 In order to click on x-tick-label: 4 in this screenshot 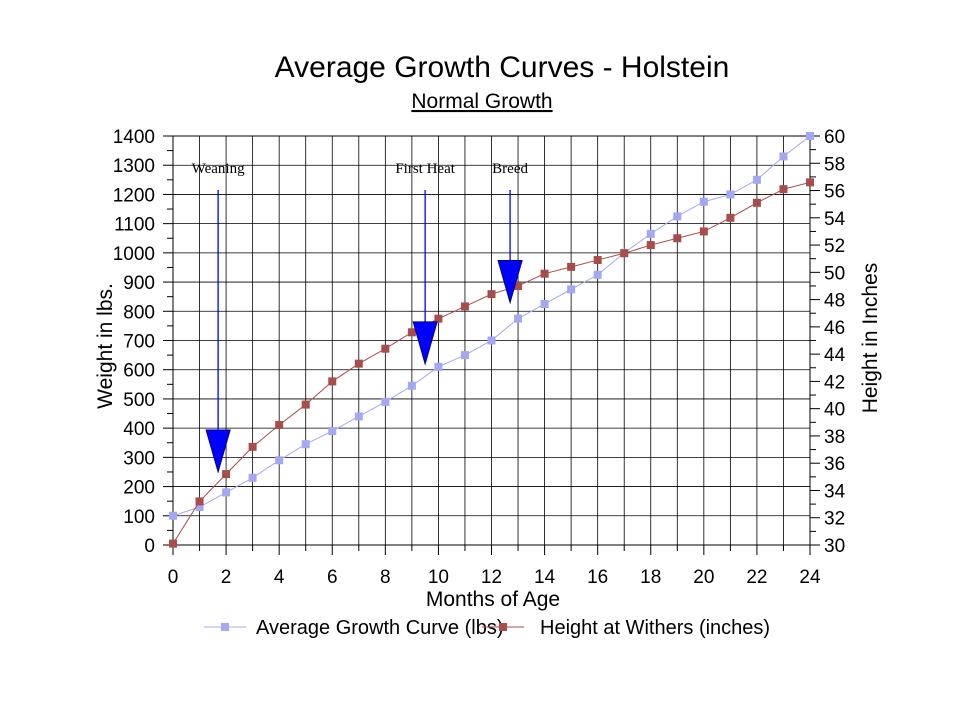, I will do `click(279, 577)`.